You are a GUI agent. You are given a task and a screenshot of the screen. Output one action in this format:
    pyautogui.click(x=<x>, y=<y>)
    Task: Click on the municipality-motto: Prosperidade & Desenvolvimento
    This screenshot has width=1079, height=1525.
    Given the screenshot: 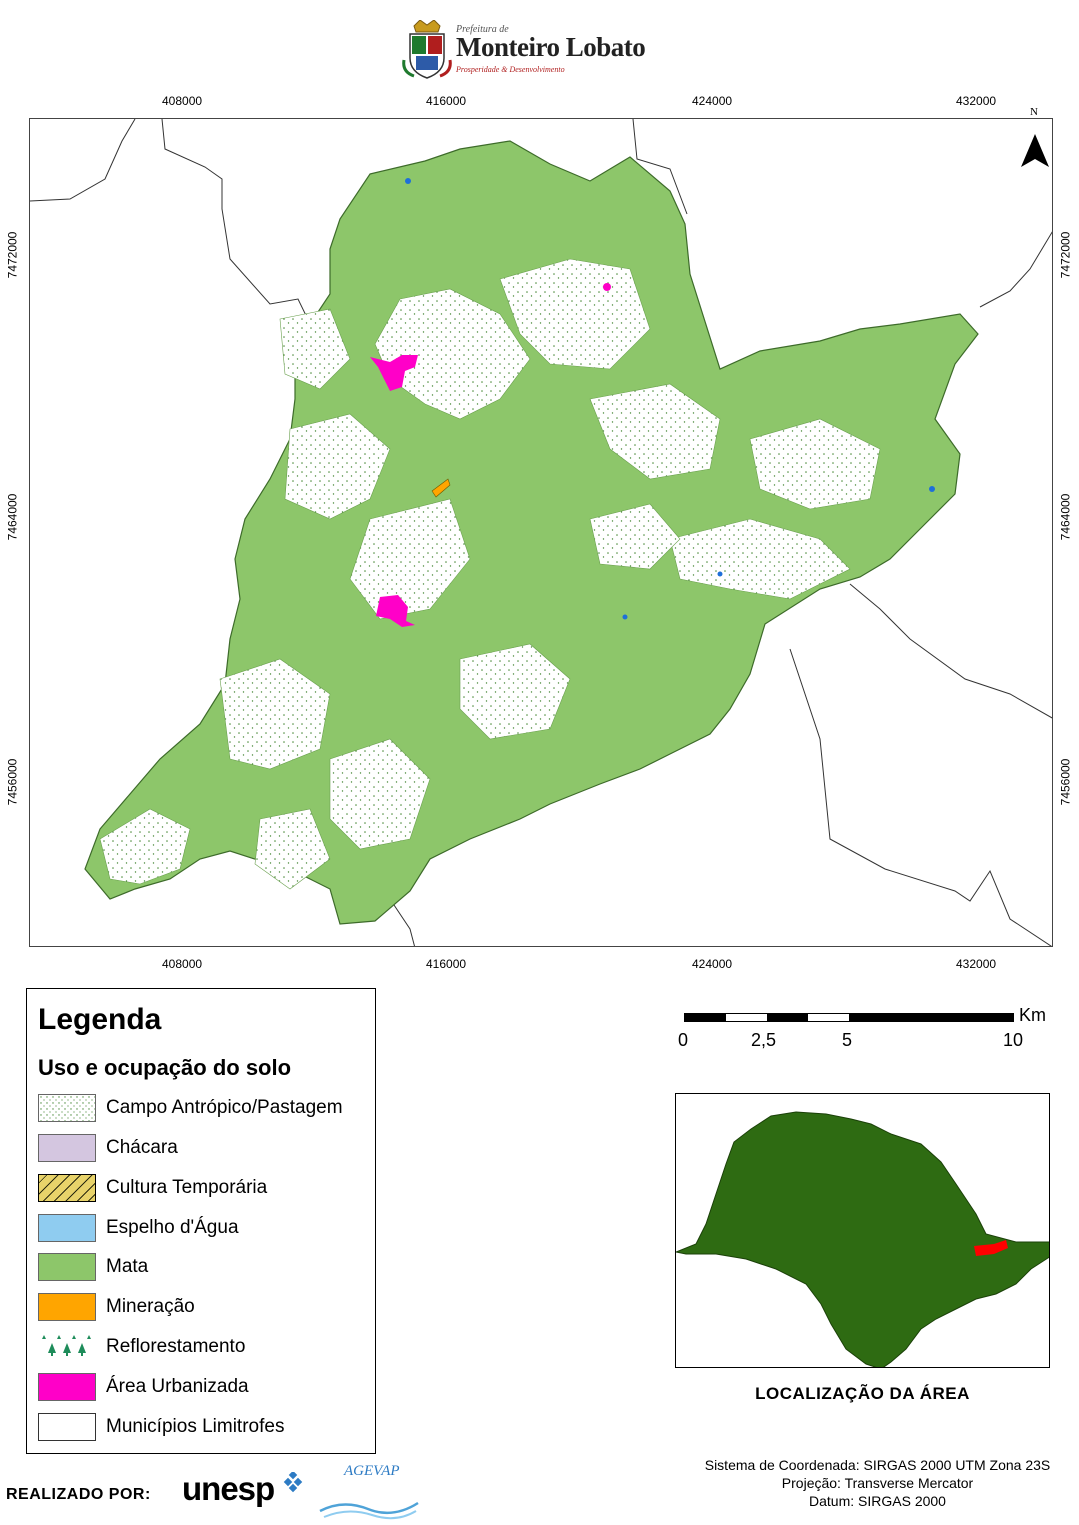 What is the action you would take?
    pyautogui.click(x=510, y=69)
    